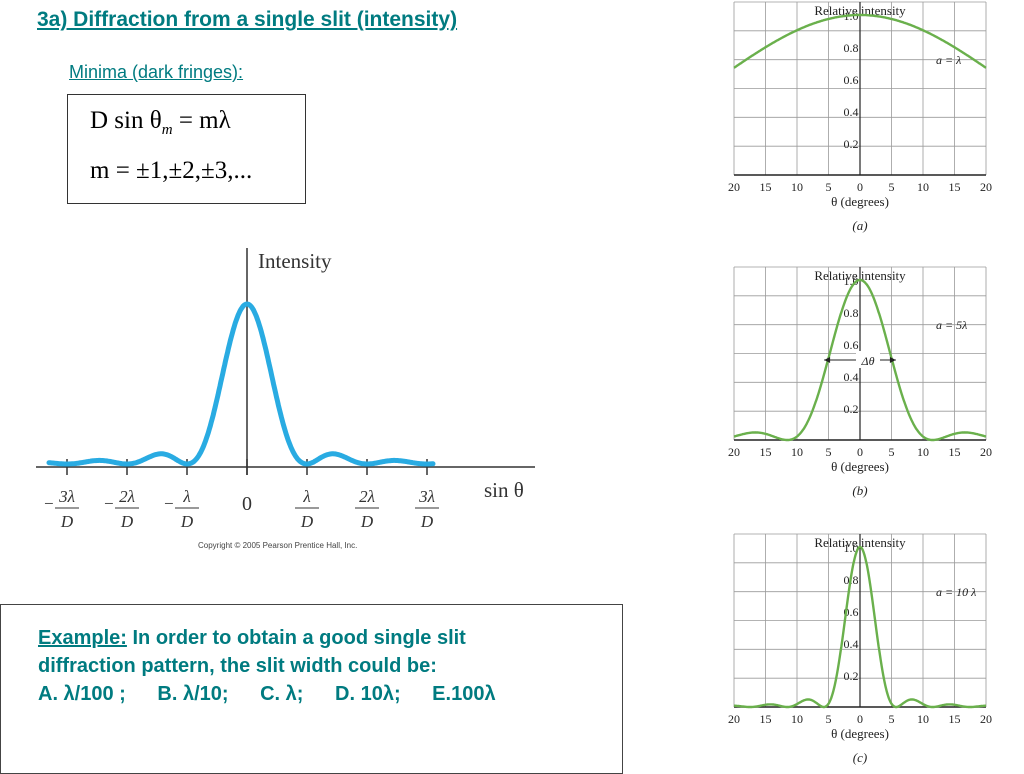  Describe the element at coordinates (204, 120) in the screenshot. I see `equation-rhs: = mλ` at that location.